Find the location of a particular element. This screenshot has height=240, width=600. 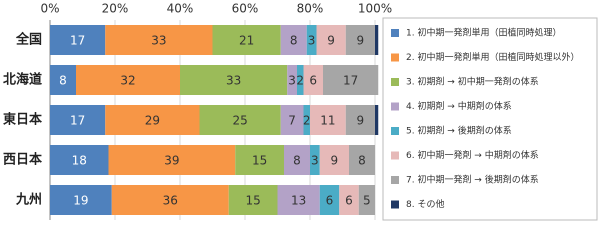

data-label: 32 is located at coordinates (127, 81).